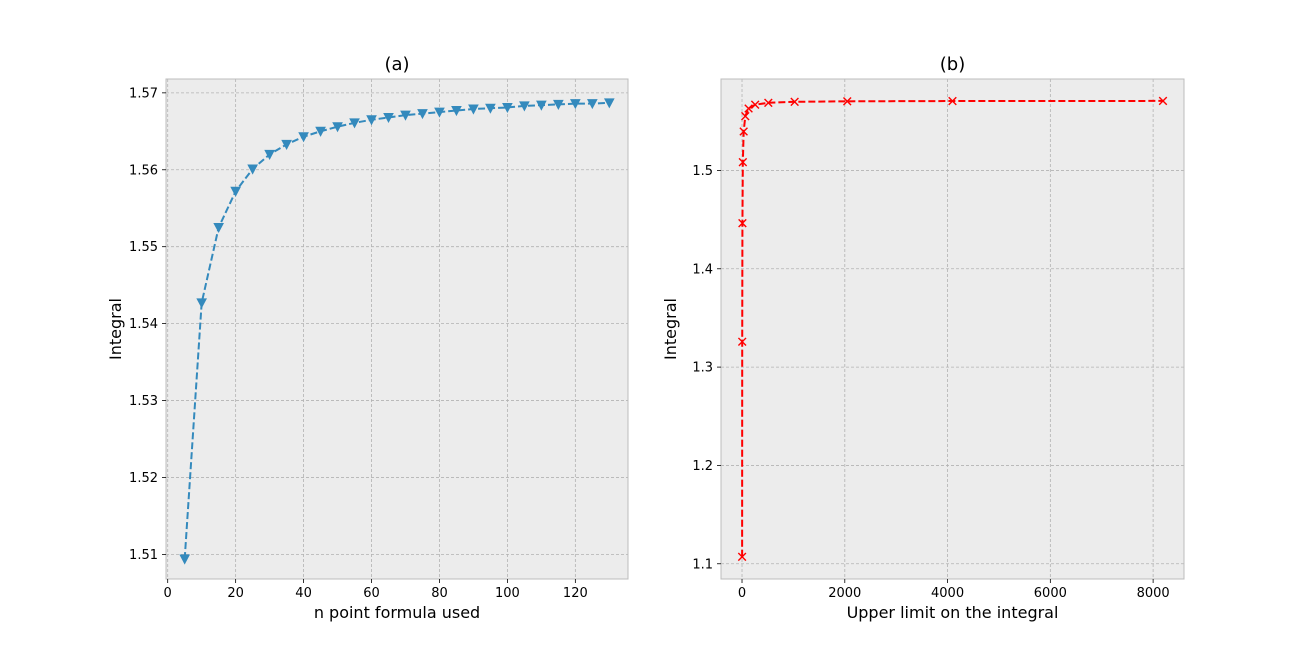  I want to click on x-tick-label: 120, so click(575, 593).